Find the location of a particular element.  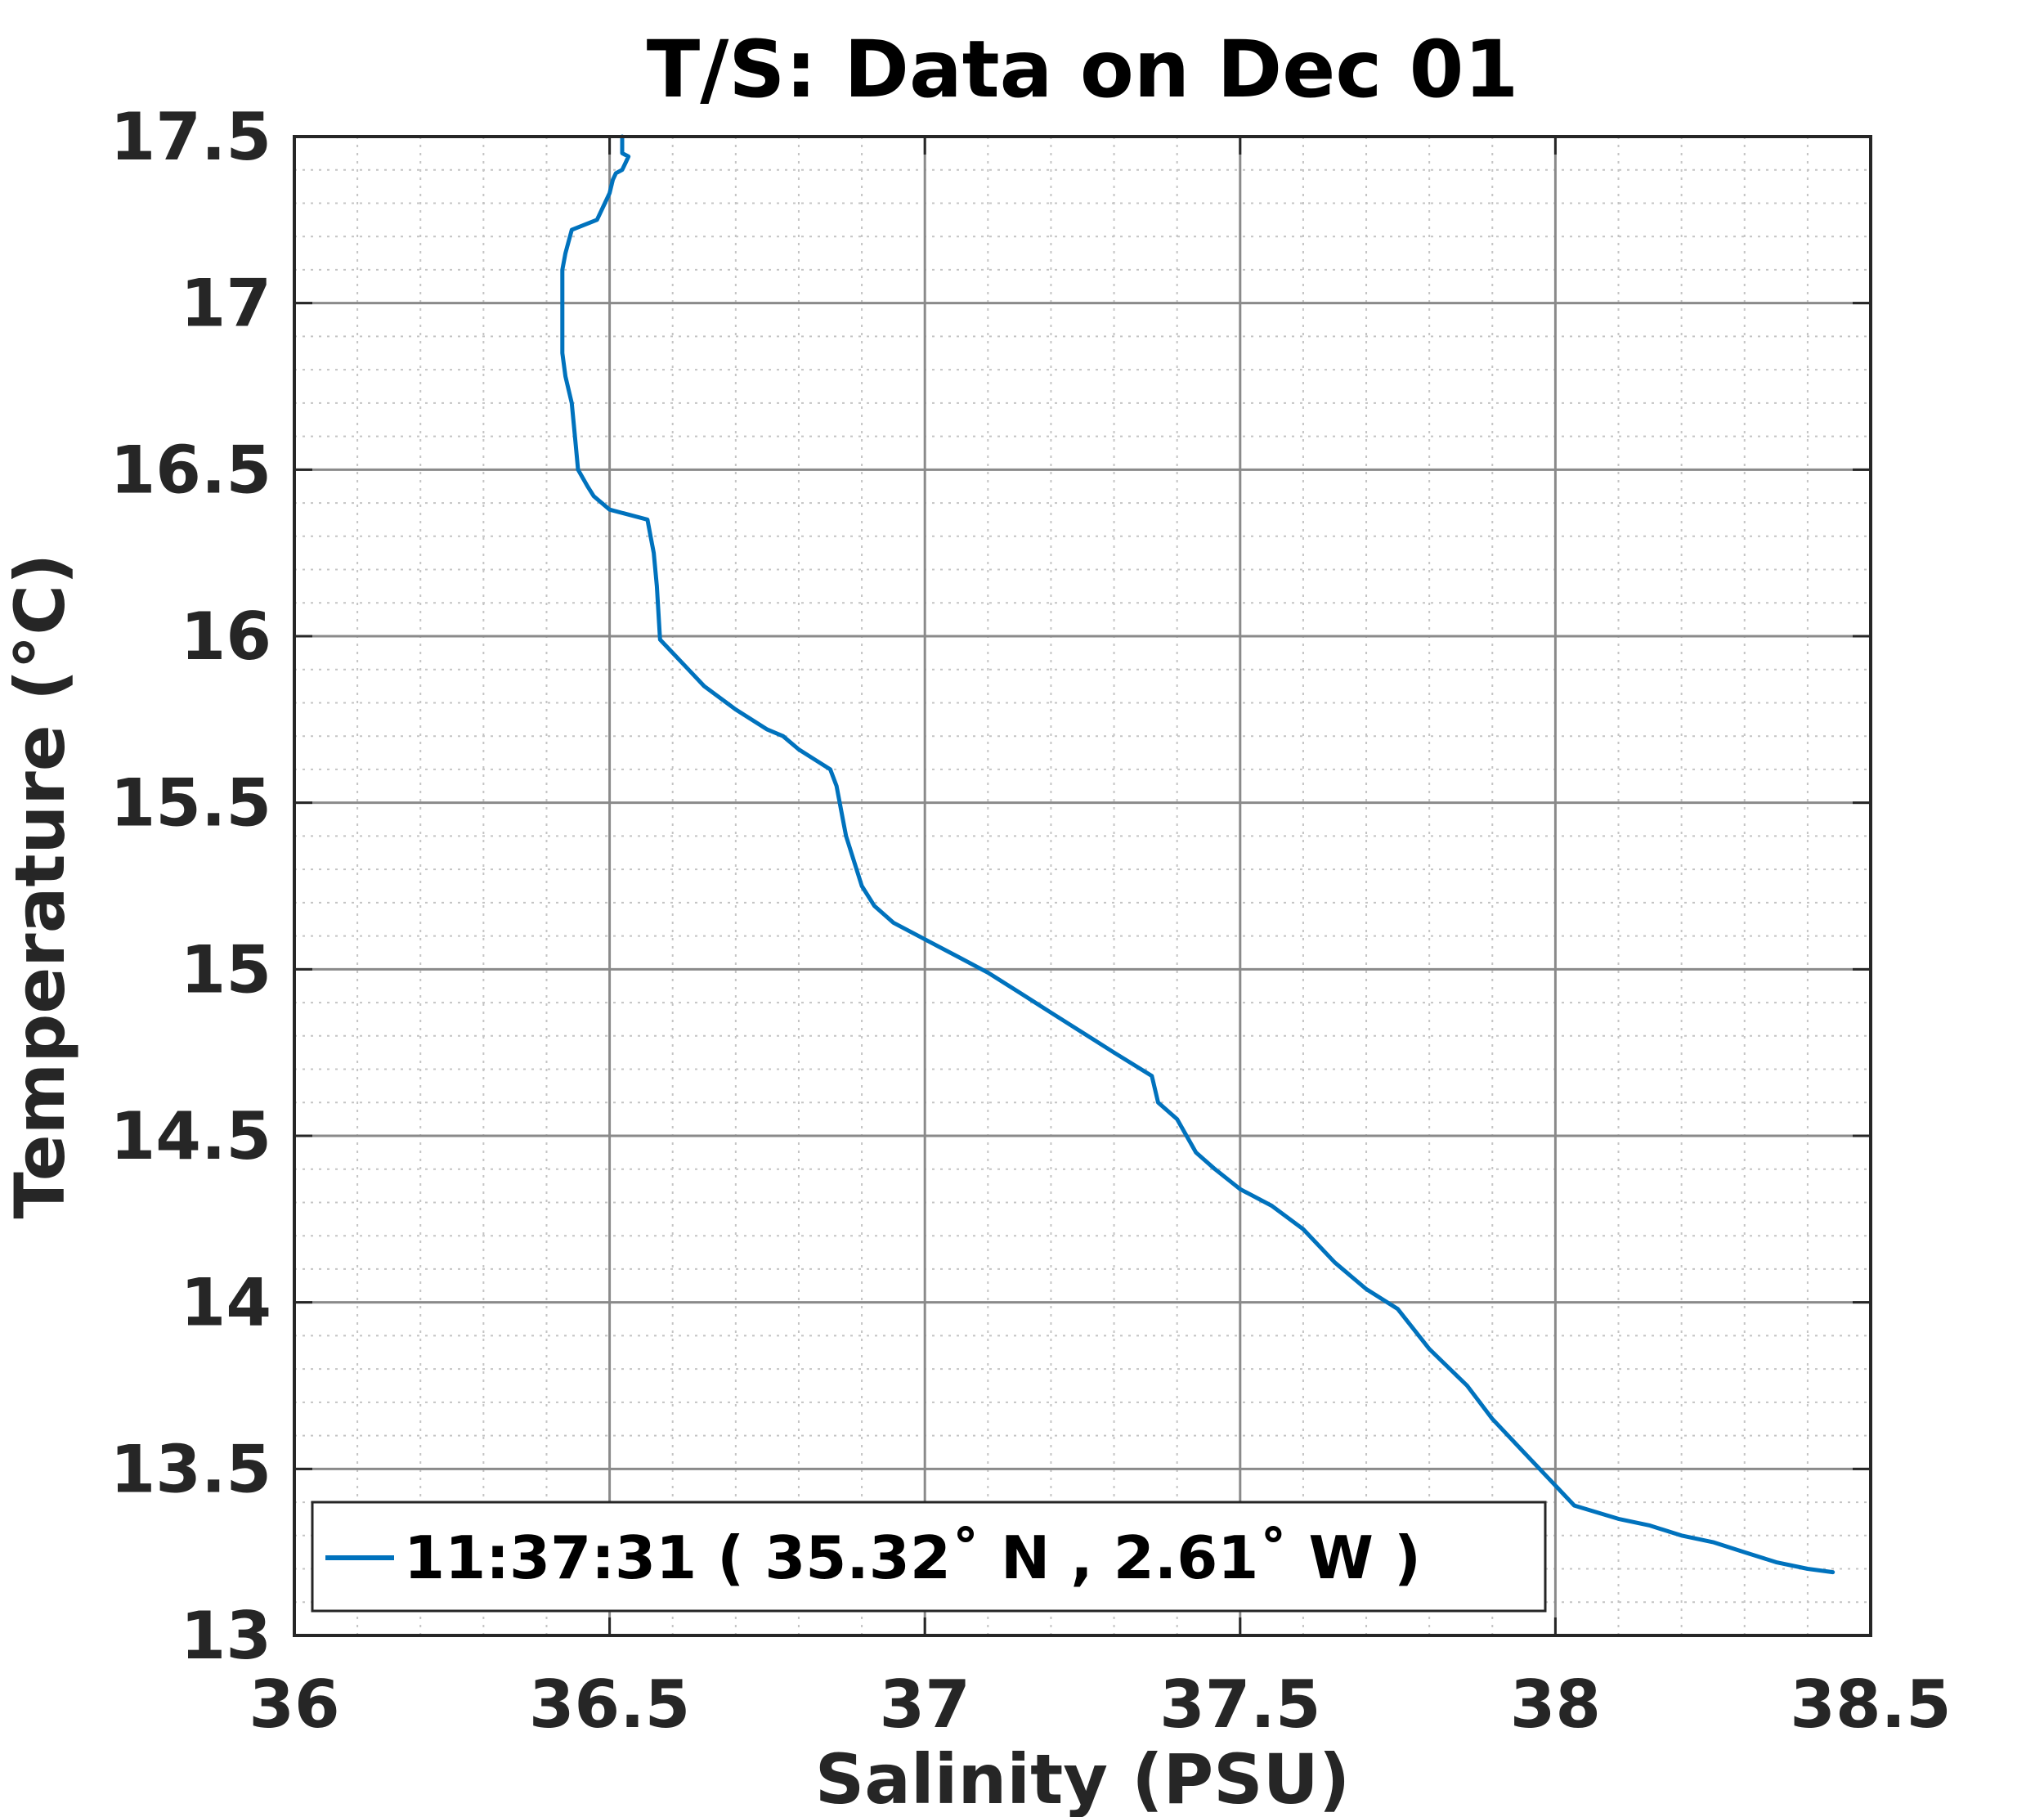

x-tick-label: 36 is located at coordinates (294, 1705).